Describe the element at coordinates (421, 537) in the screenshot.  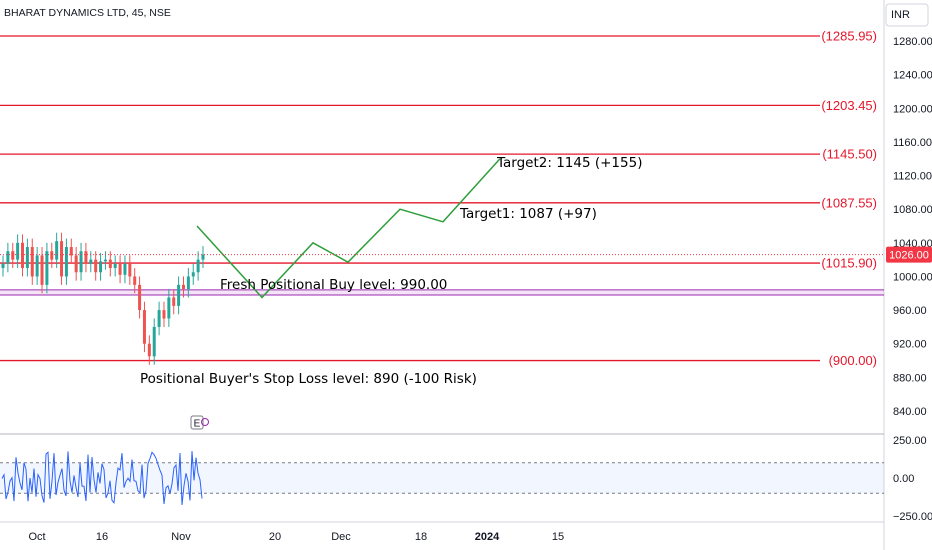
I see `time-tick-label: 18` at that location.